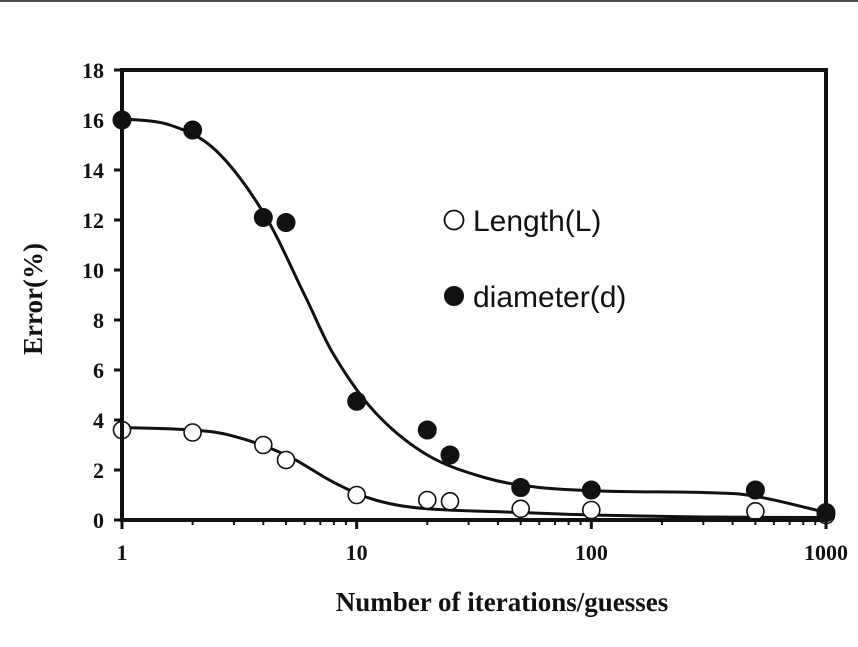  What do you see at coordinates (93, 70) in the screenshot?
I see `y-tick-label: 18` at bounding box center [93, 70].